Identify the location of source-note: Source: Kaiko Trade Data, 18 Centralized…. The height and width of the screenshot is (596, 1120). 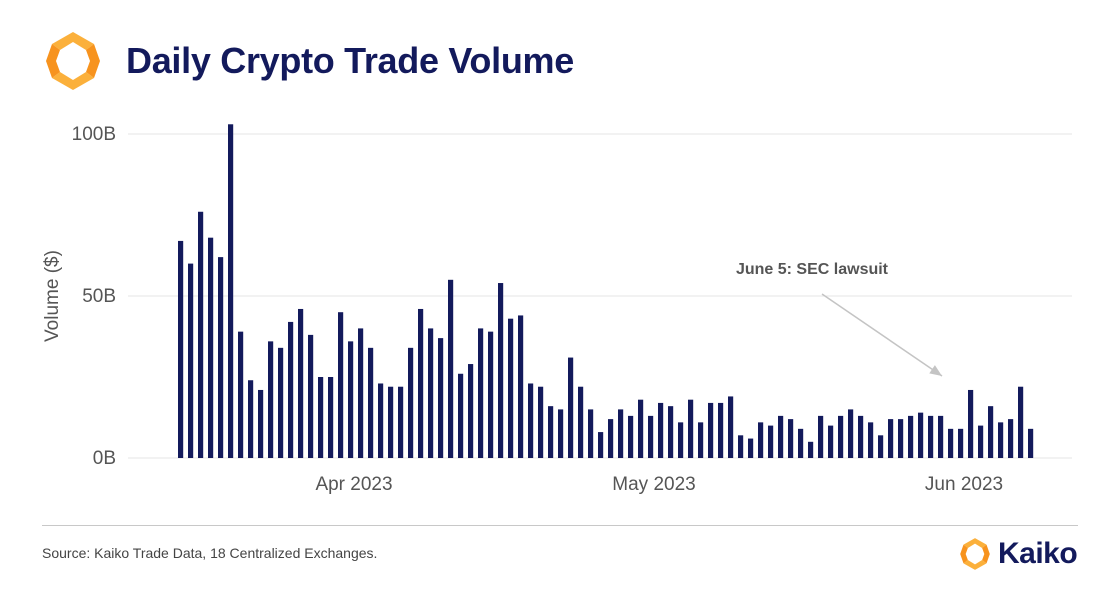
(210, 553).